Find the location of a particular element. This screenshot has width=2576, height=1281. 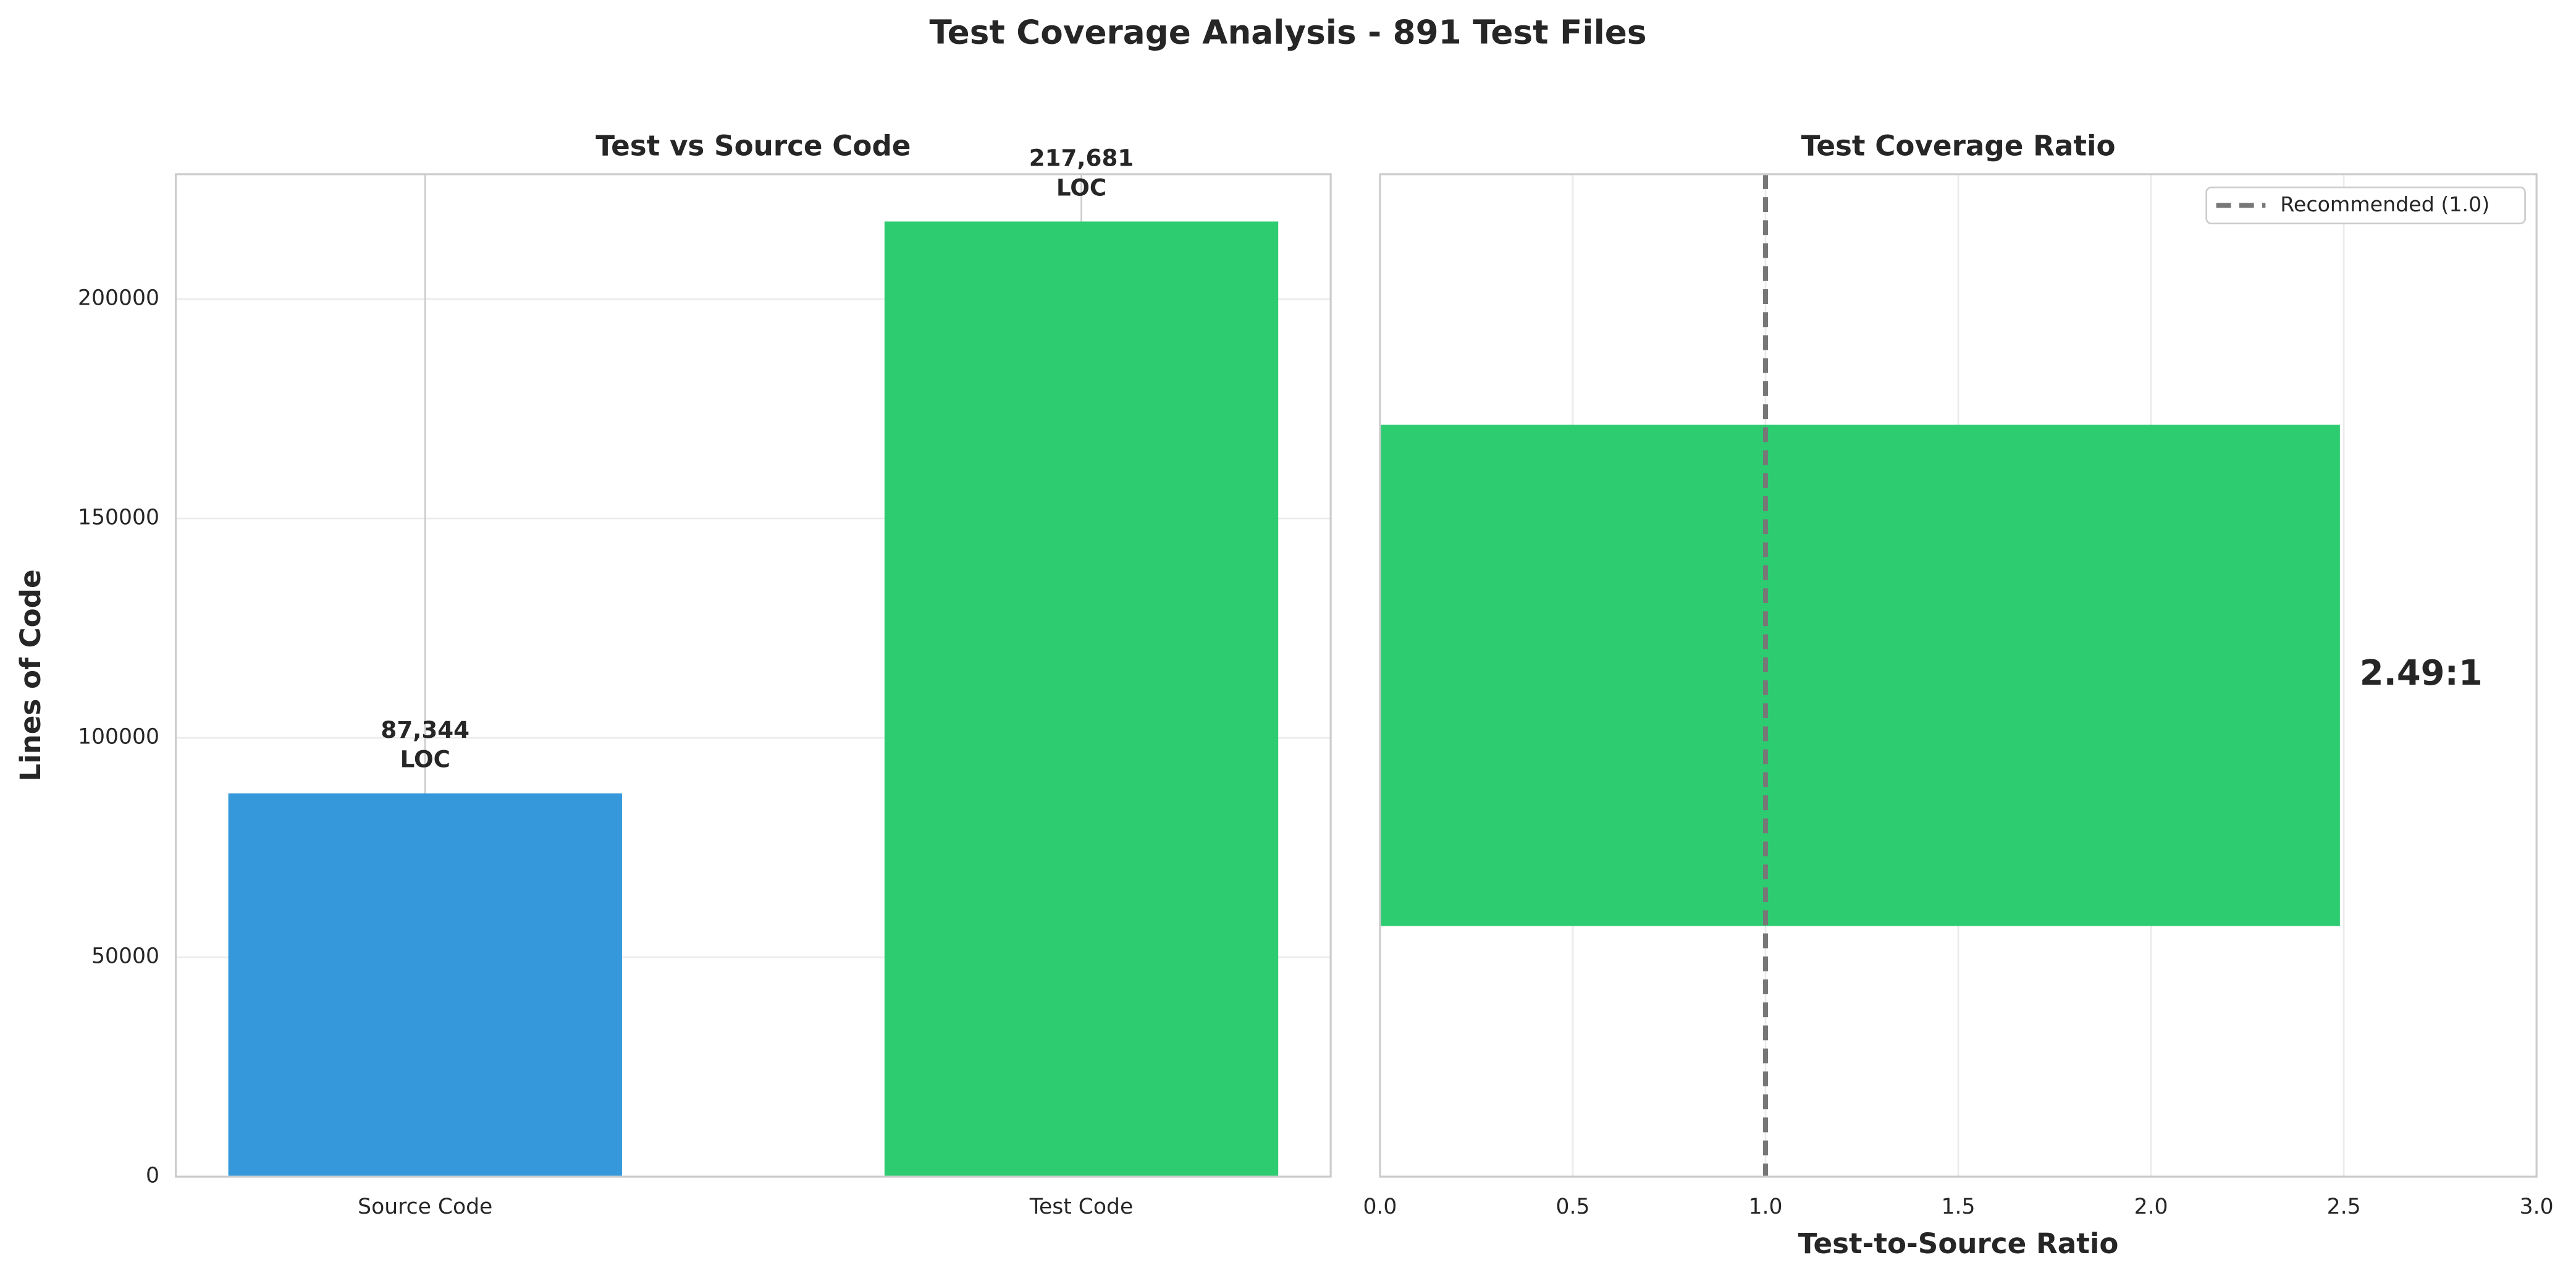

x-tick-label: 0.5 is located at coordinates (1572, 1206).